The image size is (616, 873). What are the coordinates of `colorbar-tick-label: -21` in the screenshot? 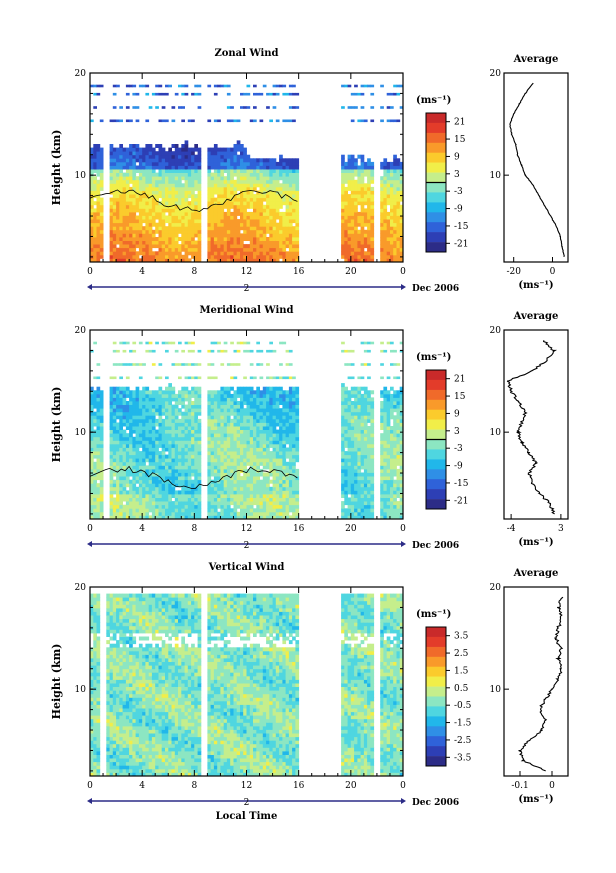 It's located at (461, 244).